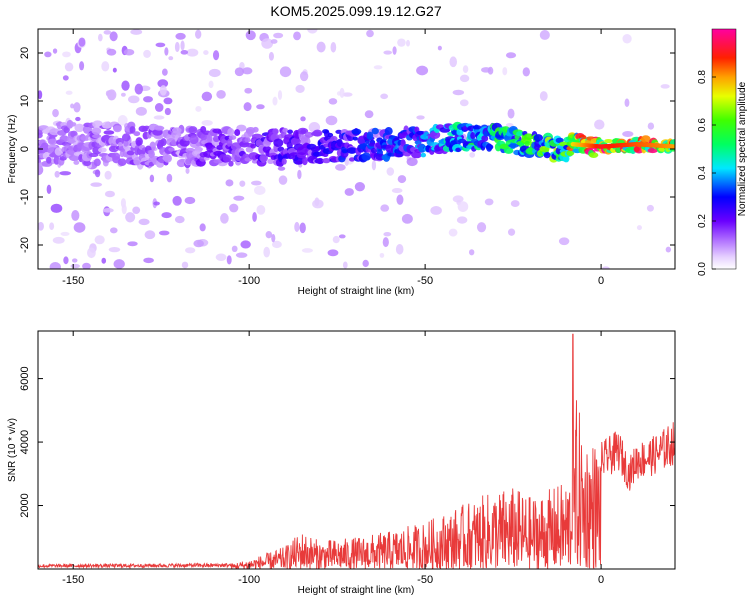  What do you see at coordinates (425, 580) in the screenshot?
I see `snr-x-tick-label: -50` at bounding box center [425, 580].